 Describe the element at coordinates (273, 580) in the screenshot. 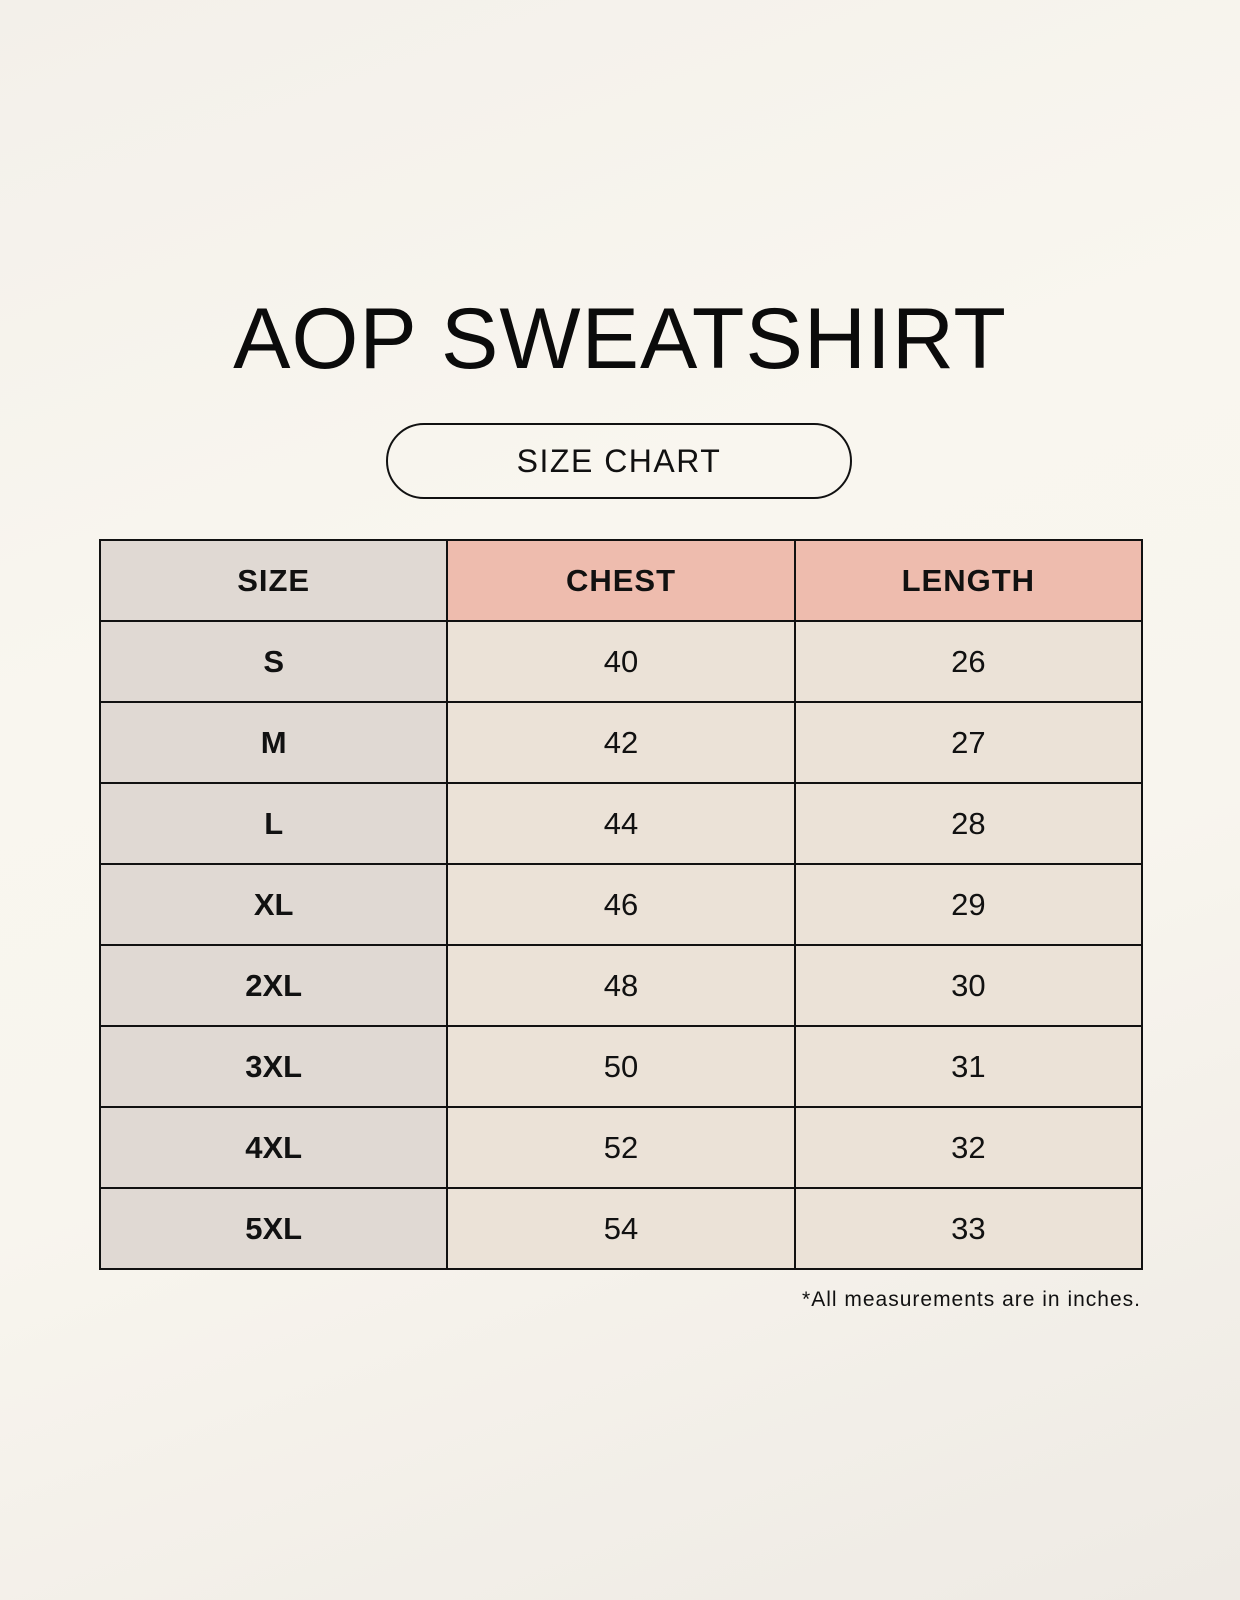

I see `header-size: SIZE` at that location.